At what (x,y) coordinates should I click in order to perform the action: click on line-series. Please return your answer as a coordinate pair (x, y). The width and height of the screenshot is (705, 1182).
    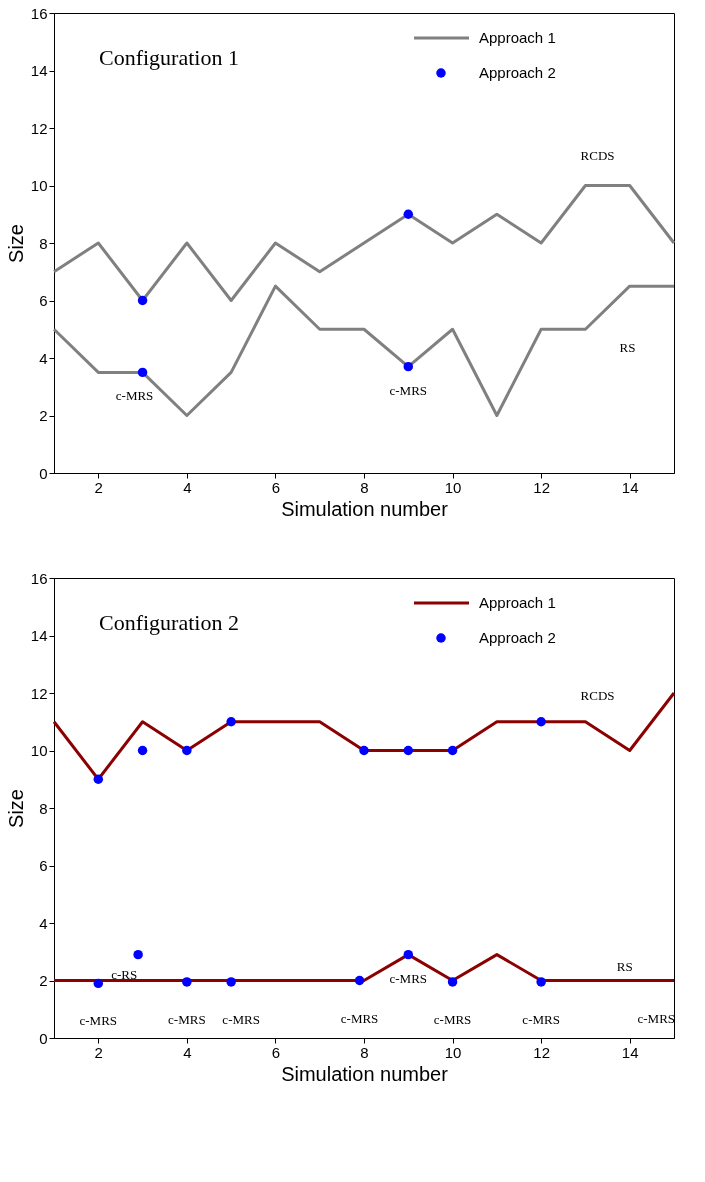
    Looking at the image, I should click on (364, 350).